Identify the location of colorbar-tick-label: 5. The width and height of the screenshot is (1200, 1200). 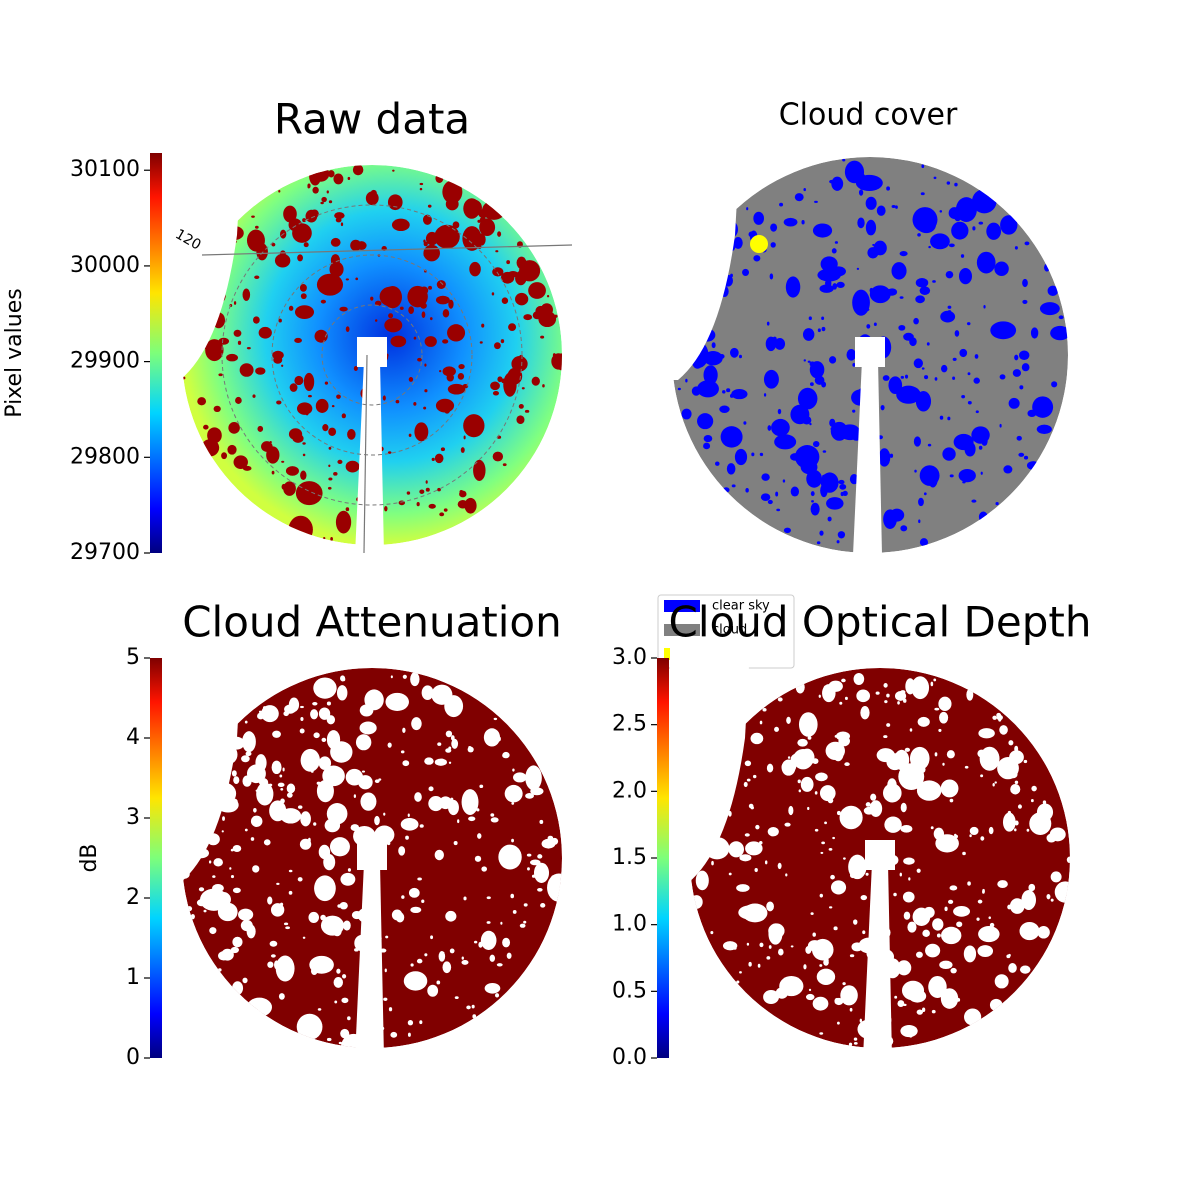
(133, 657).